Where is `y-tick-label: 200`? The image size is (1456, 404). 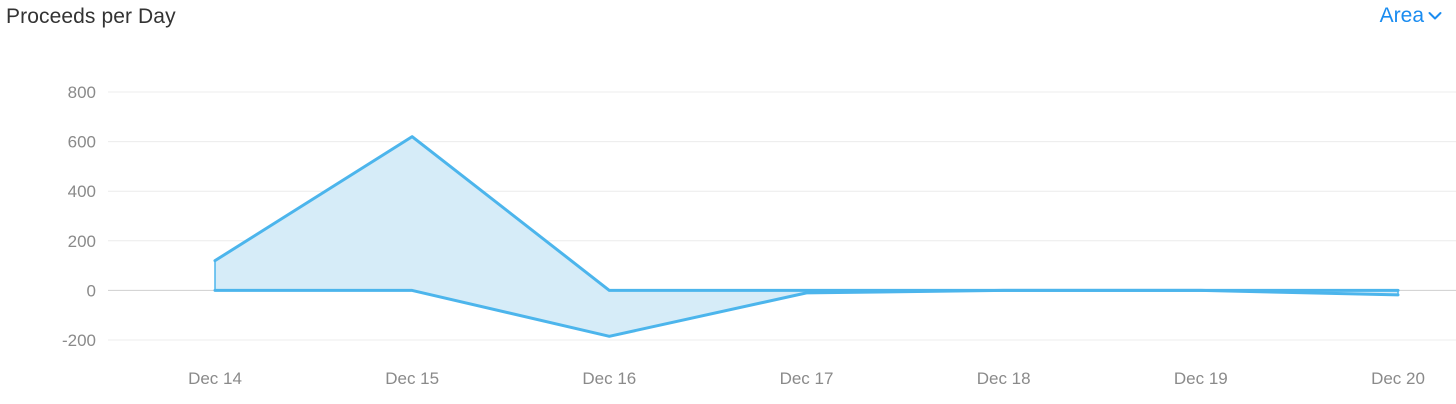
y-tick-label: 200 is located at coordinates (82, 241).